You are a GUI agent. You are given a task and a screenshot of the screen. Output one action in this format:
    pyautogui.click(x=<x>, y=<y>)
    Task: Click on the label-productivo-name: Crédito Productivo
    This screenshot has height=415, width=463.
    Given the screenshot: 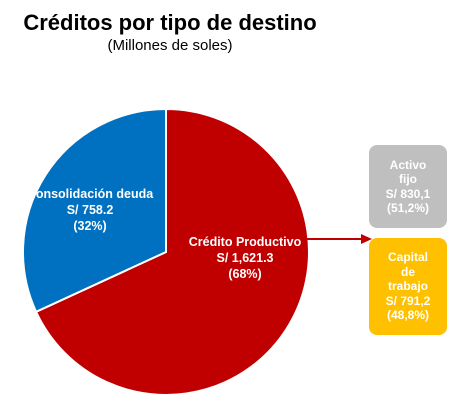 What is the action you would take?
    pyautogui.click(x=245, y=242)
    